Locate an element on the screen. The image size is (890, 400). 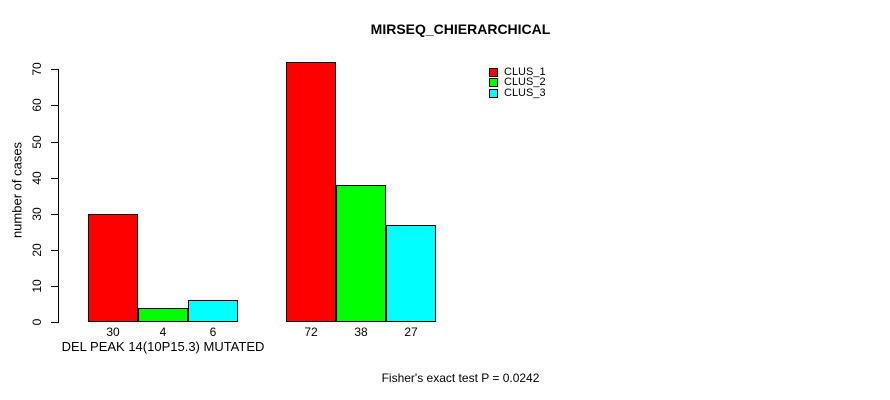
bar-value-label: 6 is located at coordinates (213, 332).